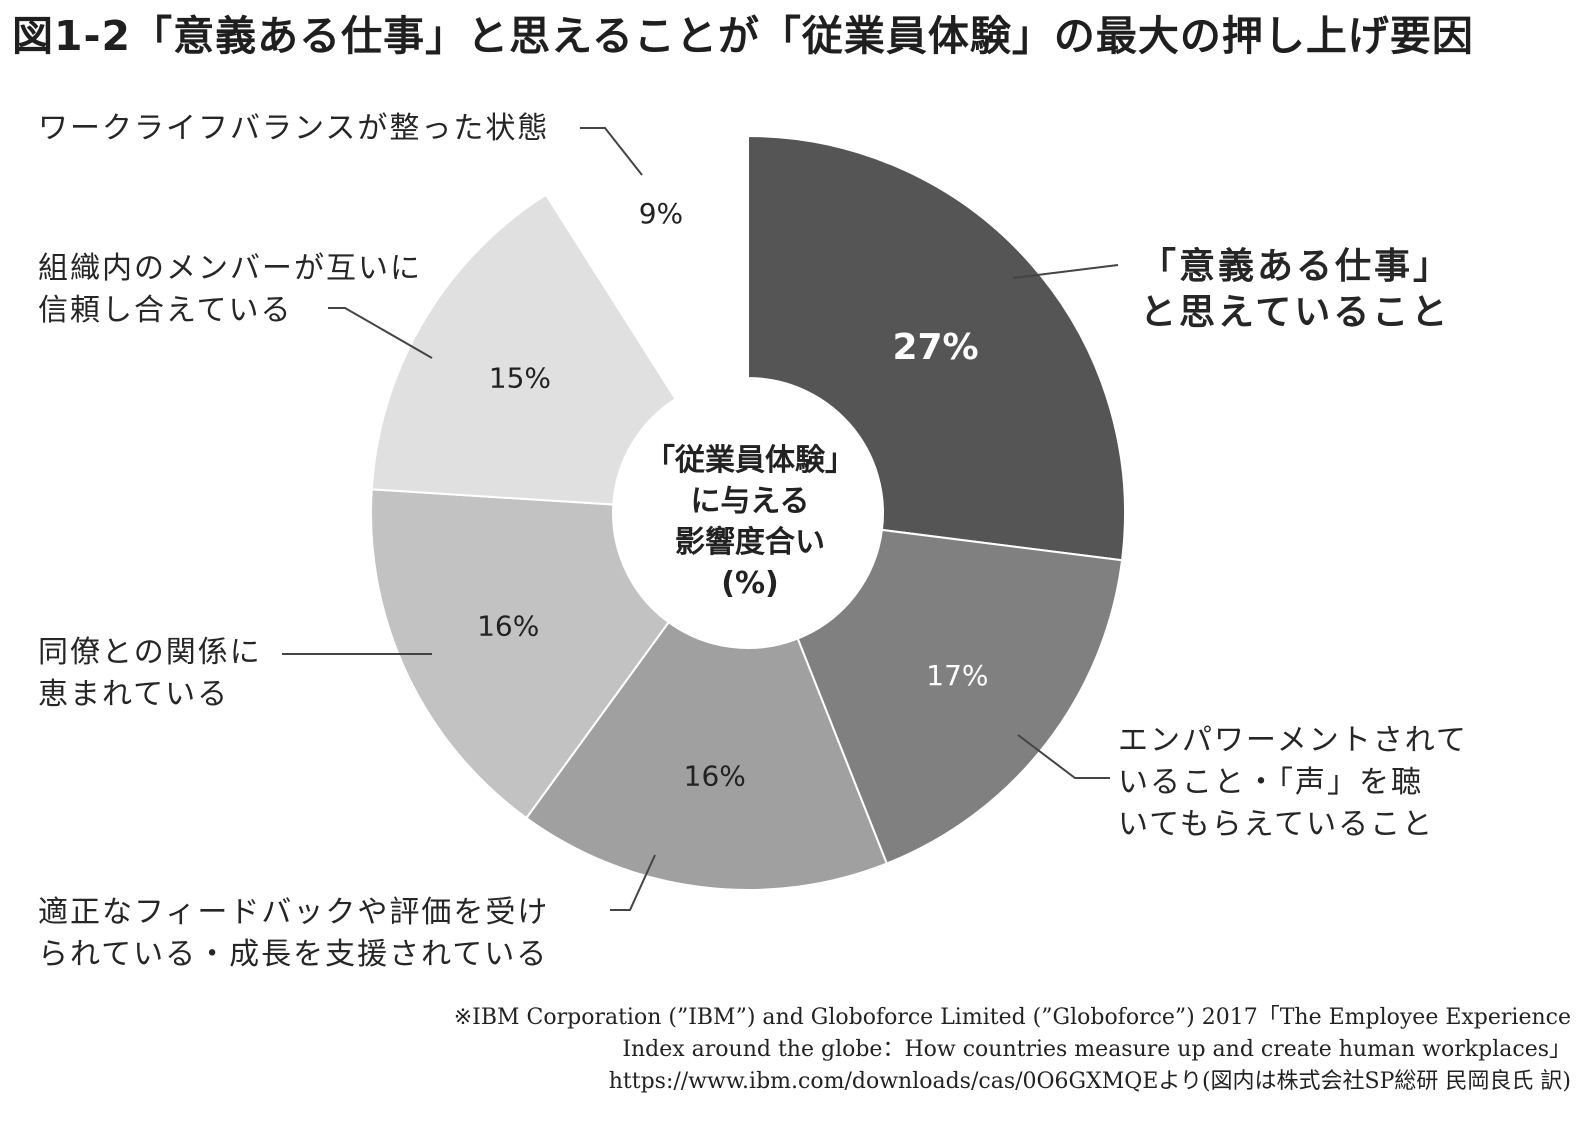  I want to click on slice-work-life-balance, so click(646, 267).